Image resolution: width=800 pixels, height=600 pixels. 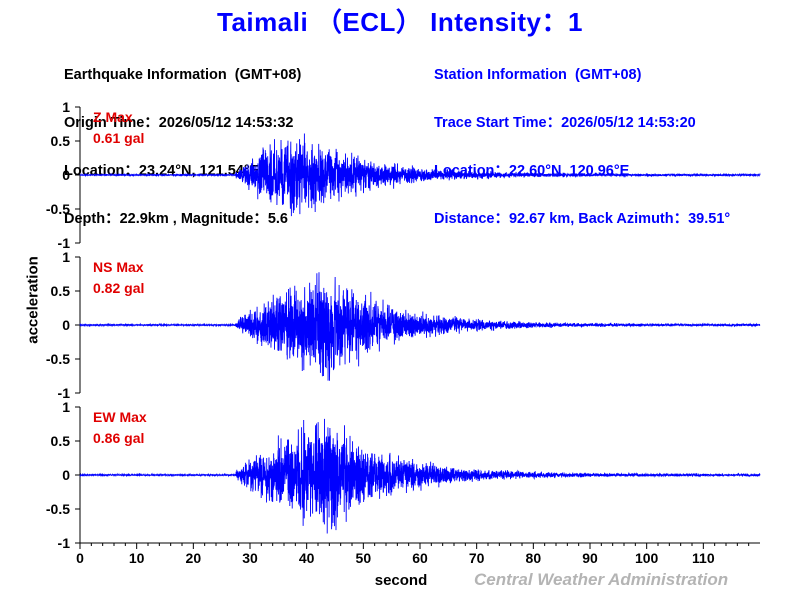 I want to click on x-tick-label: 50, so click(x=364, y=558).